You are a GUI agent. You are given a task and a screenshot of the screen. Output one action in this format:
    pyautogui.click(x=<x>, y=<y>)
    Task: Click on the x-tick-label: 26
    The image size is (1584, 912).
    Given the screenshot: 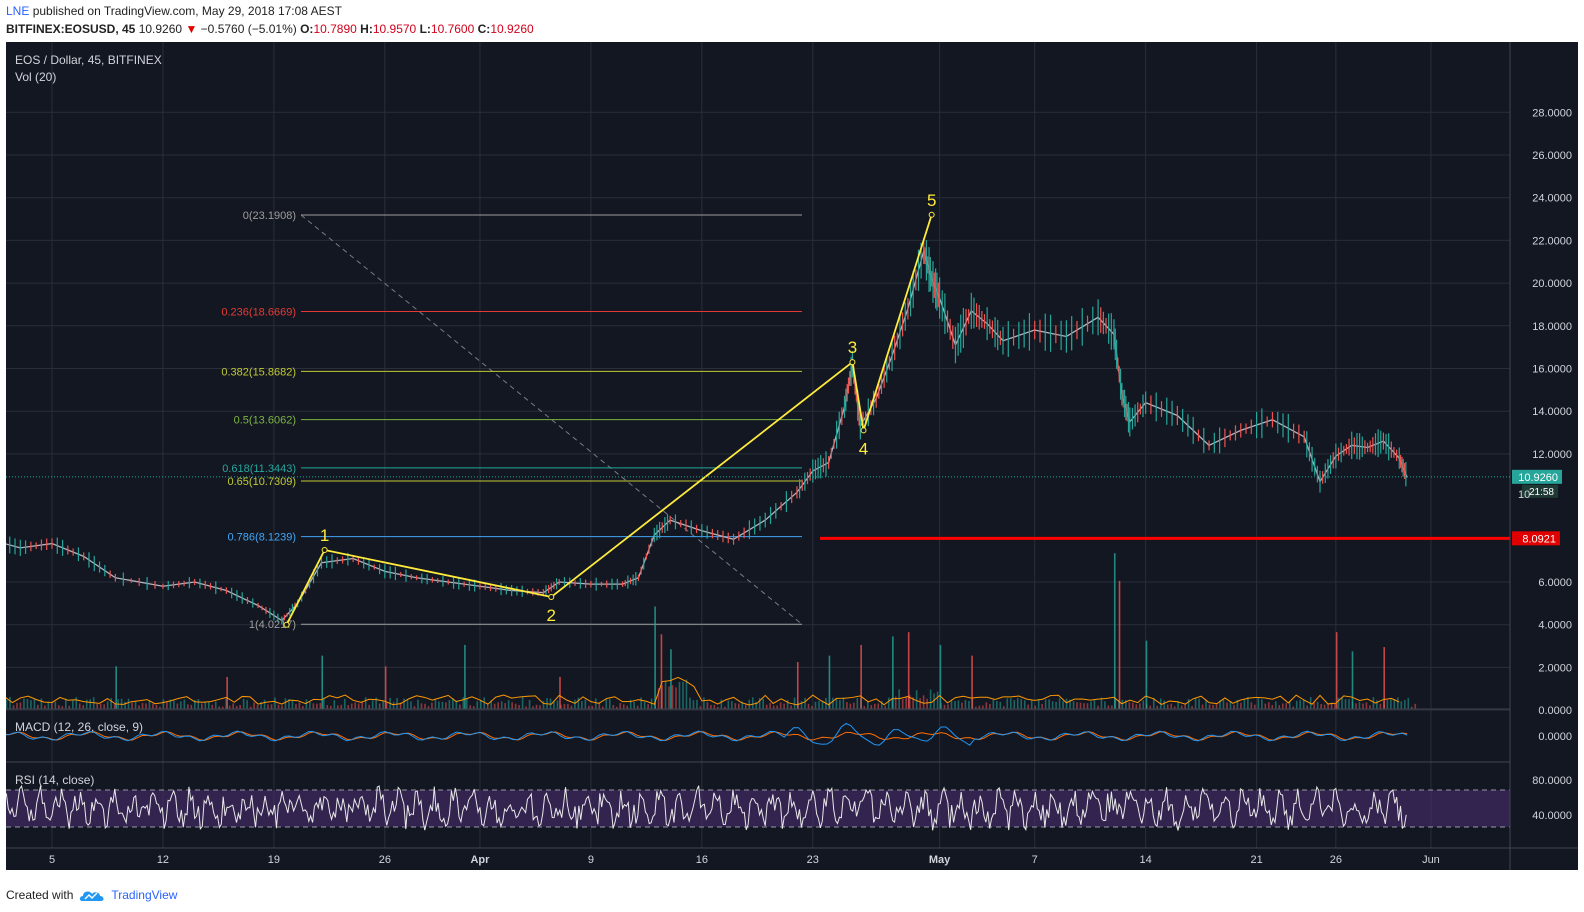 What is the action you would take?
    pyautogui.click(x=385, y=860)
    